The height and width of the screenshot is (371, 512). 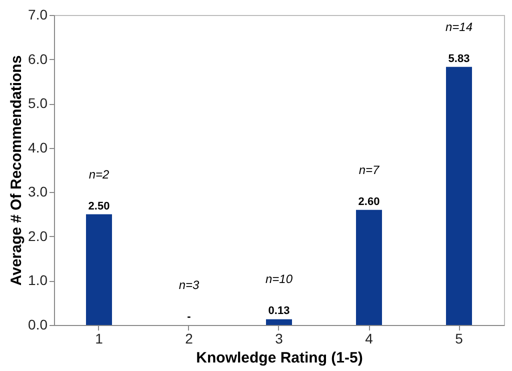 I want to click on data-label: 2.60, so click(x=369, y=202).